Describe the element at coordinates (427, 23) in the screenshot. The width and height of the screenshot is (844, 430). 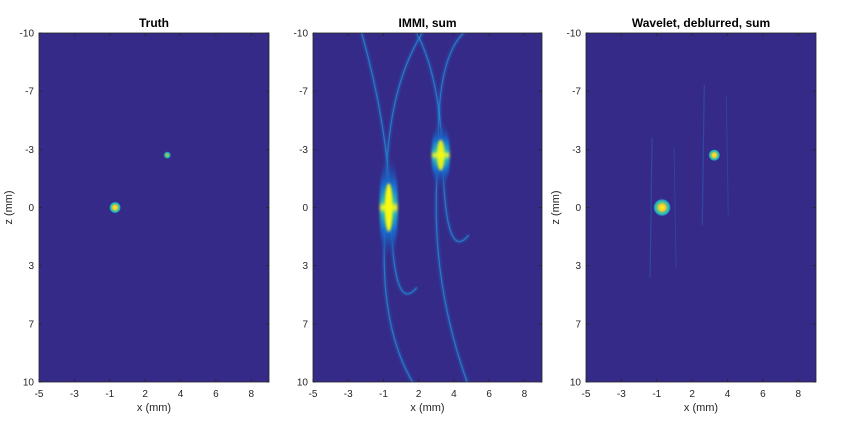
I see `panel-title: IMMI, sum` at that location.